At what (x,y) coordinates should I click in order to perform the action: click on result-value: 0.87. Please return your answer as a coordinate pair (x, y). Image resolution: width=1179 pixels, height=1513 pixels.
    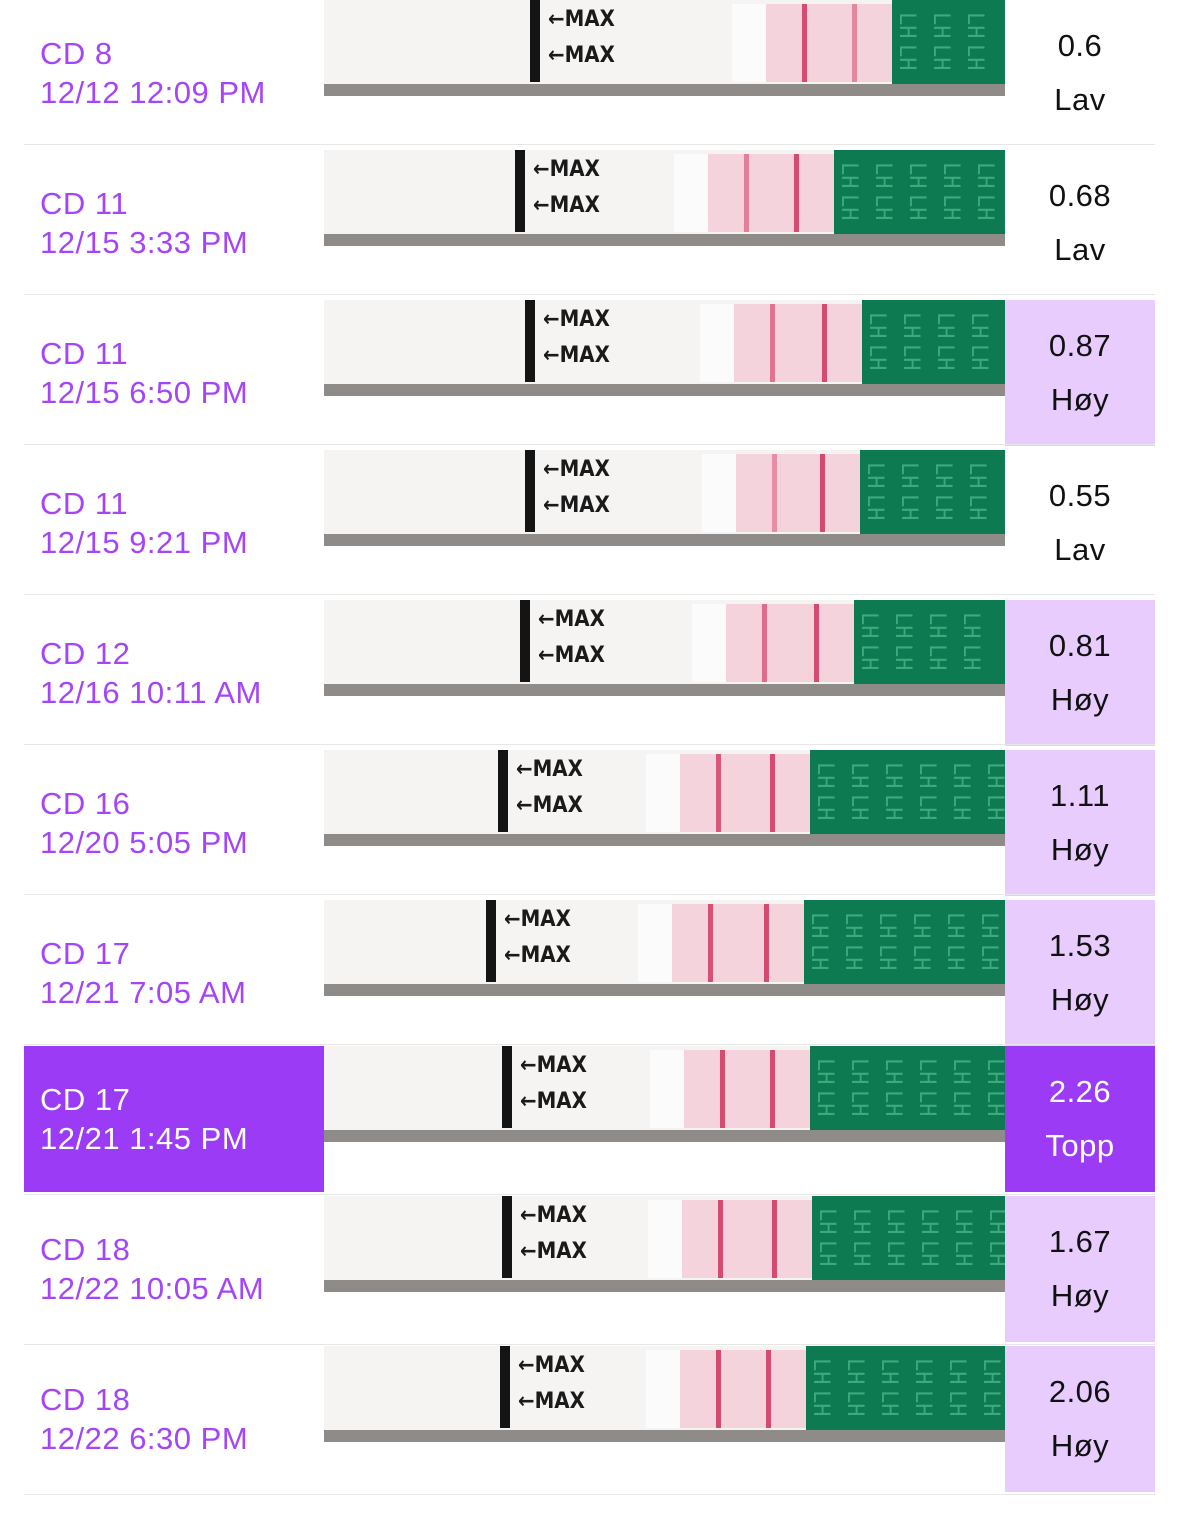
    Looking at the image, I should click on (1080, 345).